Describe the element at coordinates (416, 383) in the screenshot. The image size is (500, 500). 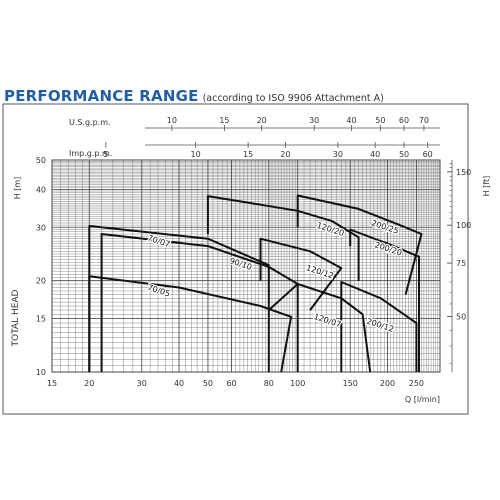
I see `x-tick-label: 250` at that location.